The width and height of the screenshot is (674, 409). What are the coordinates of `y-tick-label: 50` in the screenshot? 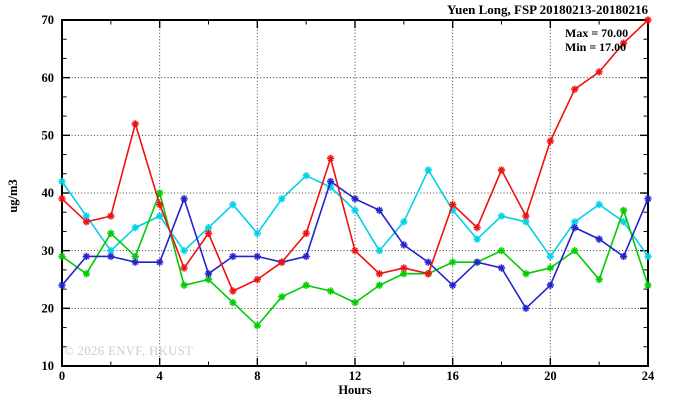 It's located at (48, 136).